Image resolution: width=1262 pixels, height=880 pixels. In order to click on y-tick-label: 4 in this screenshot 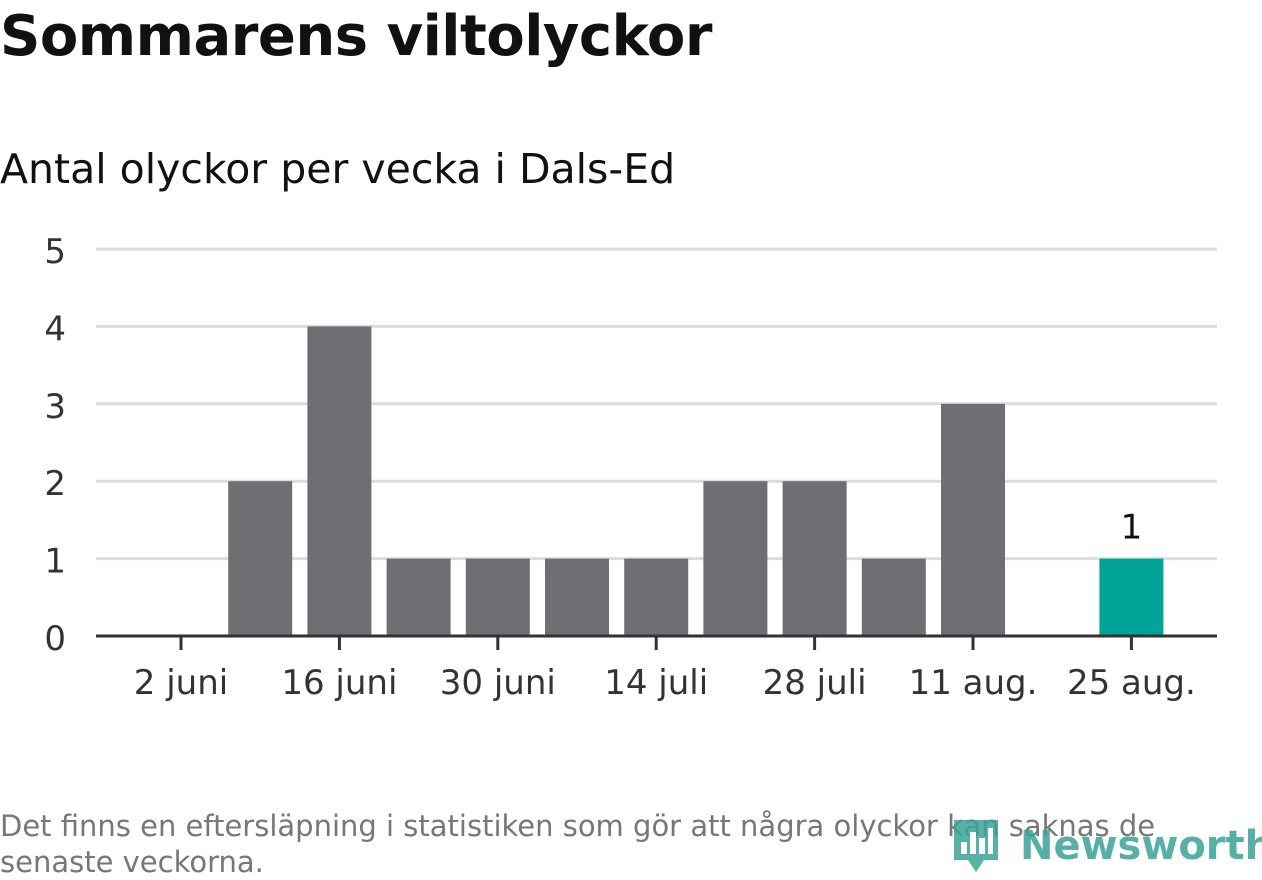, I will do `click(55, 329)`.